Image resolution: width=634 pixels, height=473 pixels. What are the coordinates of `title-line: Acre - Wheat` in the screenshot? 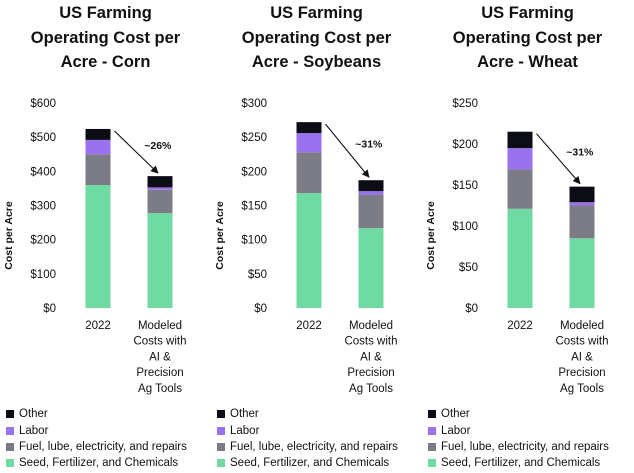 It's located at (527, 62).